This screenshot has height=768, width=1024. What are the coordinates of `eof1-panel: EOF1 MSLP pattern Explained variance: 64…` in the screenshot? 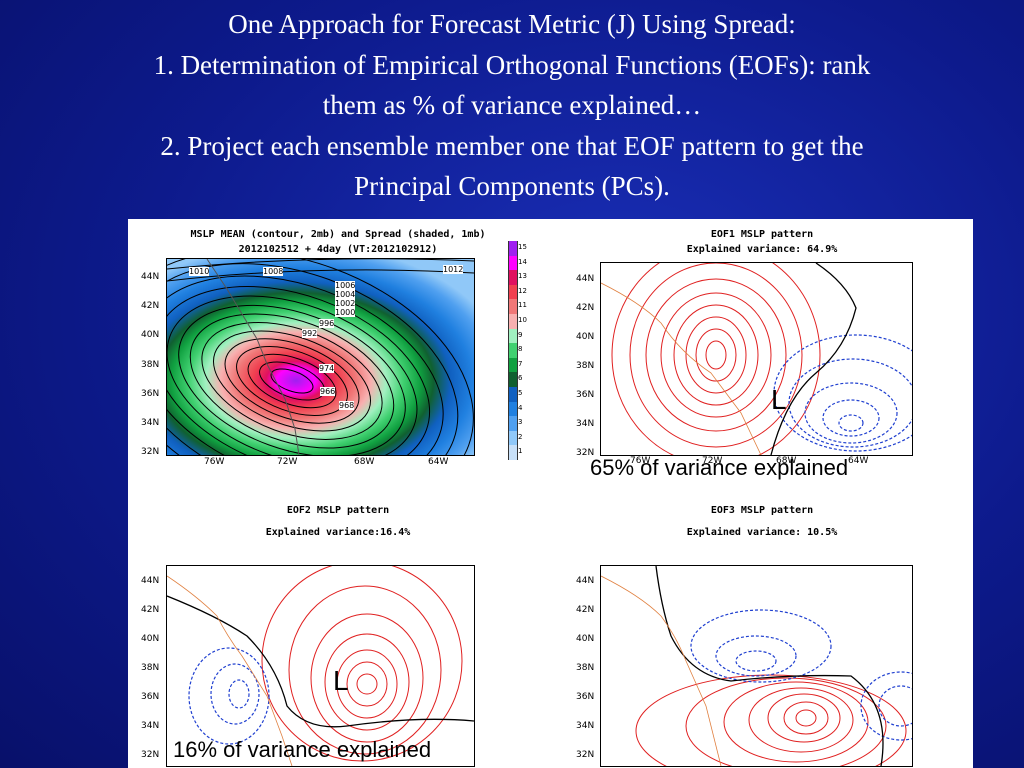 It's located at (762, 354).